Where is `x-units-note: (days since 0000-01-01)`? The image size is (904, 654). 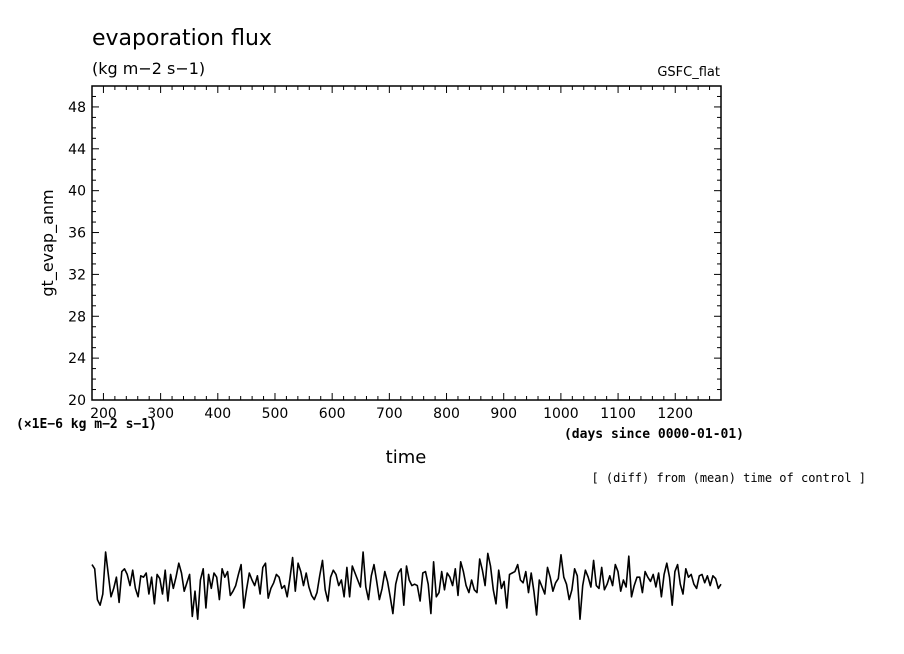 x-units-note: (days since 0000-01-01) is located at coordinates (654, 434).